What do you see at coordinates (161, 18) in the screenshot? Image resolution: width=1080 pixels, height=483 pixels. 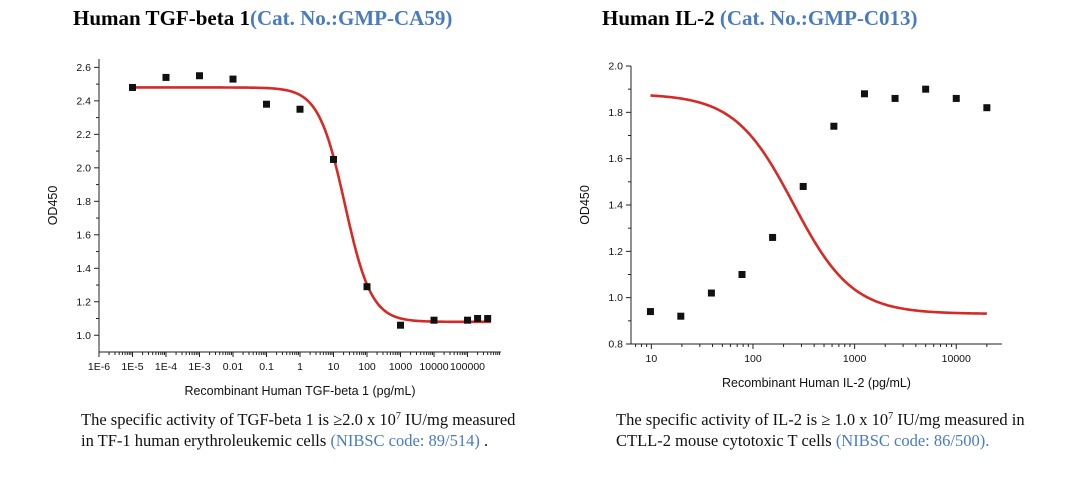 I see `title-main: Human TGF-beta 1` at bounding box center [161, 18].